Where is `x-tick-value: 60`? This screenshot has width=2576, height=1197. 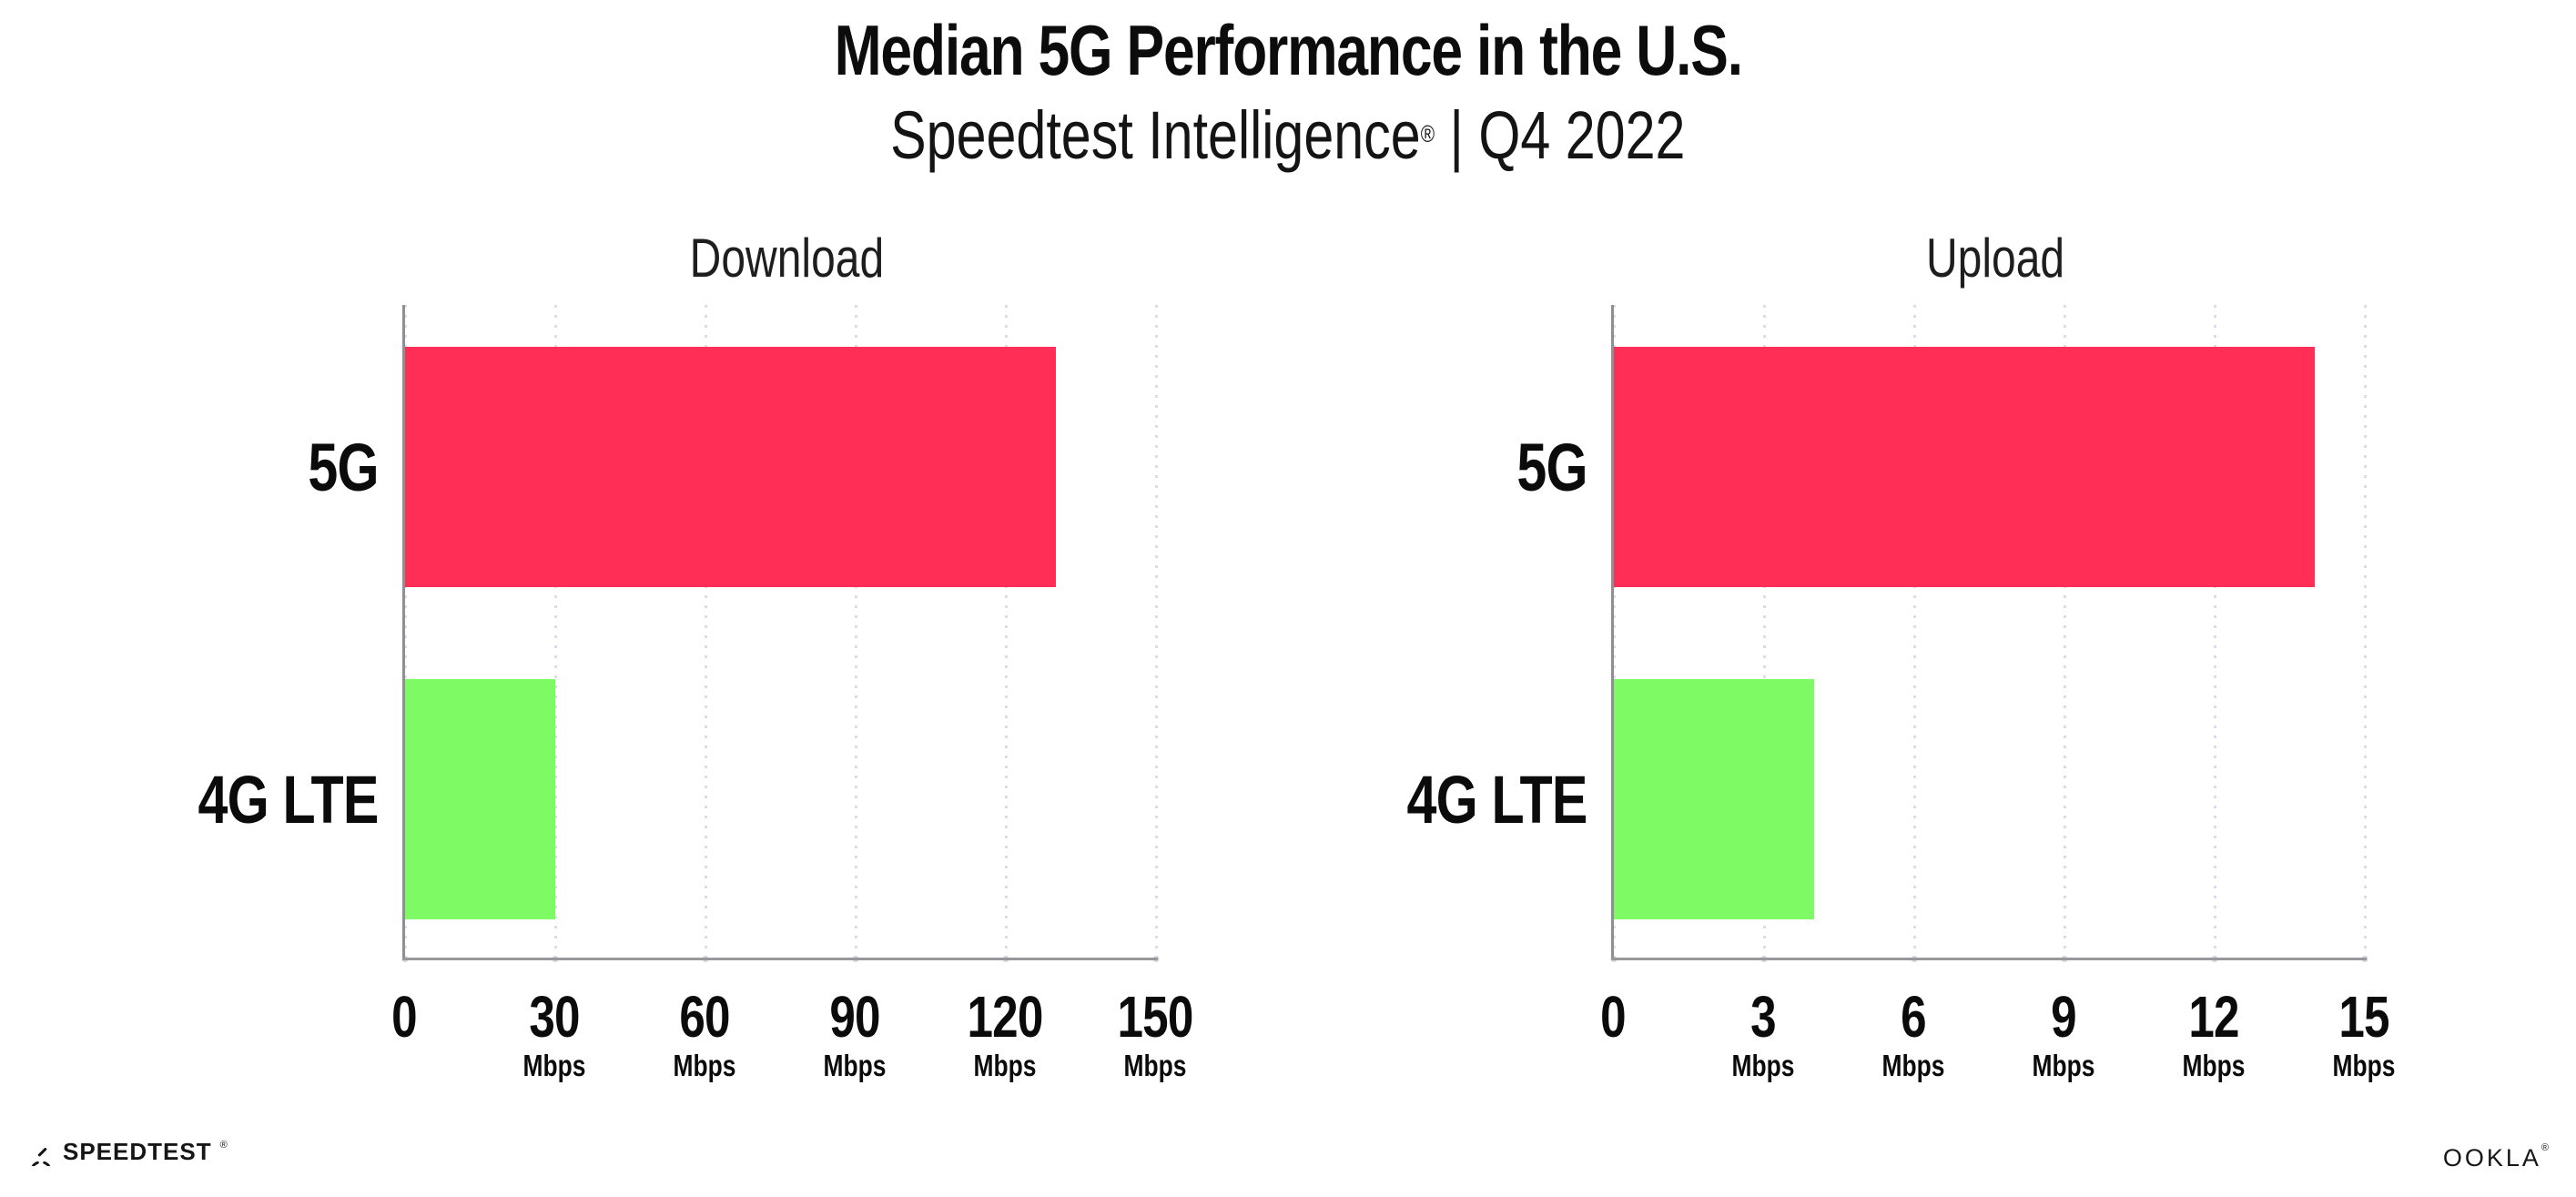 x-tick-value: 60 is located at coordinates (704, 1017).